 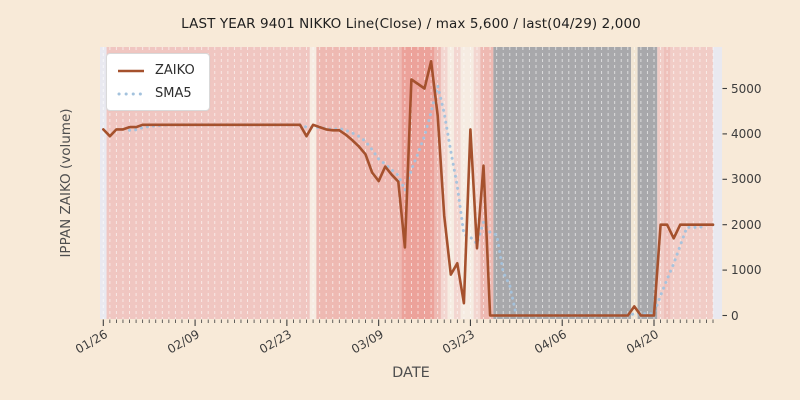 I want to click on y-tick-label: 1000, so click(x=746, y=270).